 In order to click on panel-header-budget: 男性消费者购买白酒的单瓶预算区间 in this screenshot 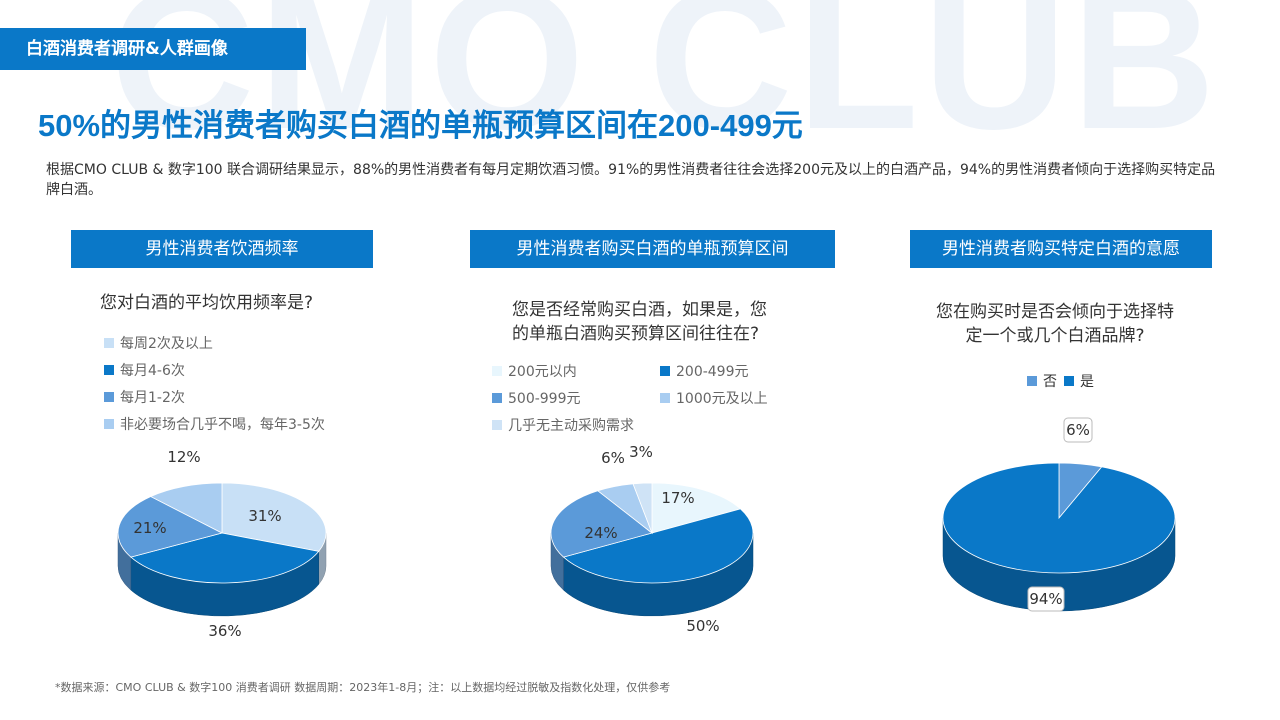, I will do `click(652, 249)`.